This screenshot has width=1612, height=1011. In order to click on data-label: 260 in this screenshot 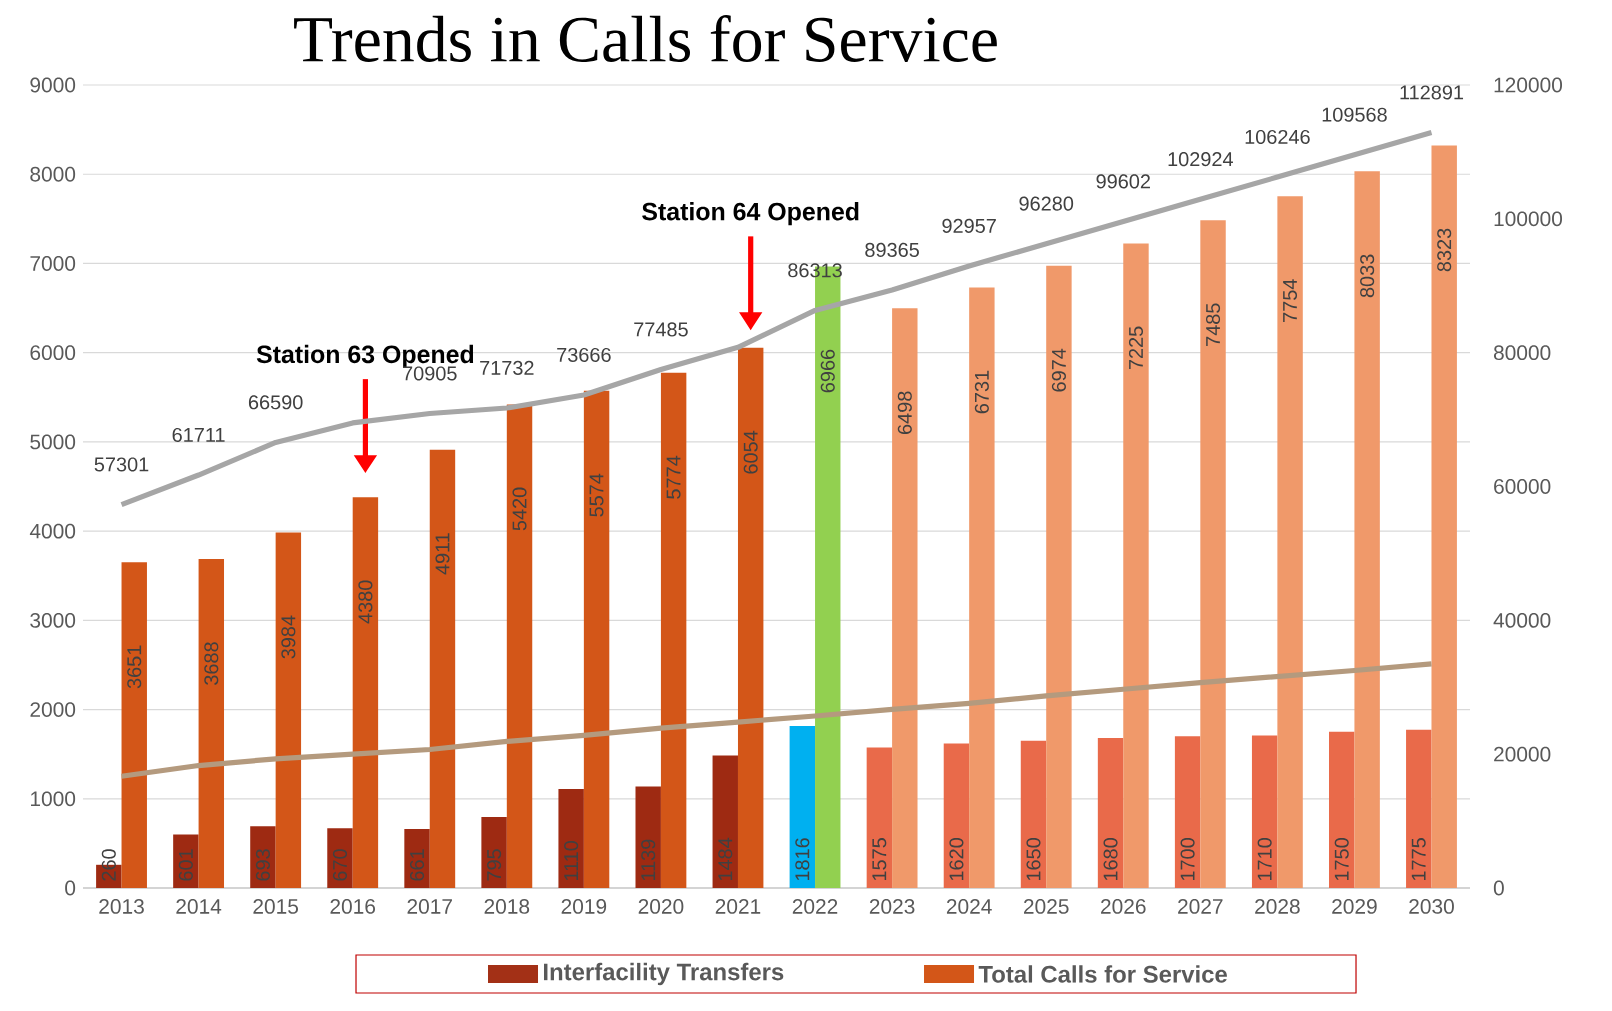, I will do `click(108, 865)`.